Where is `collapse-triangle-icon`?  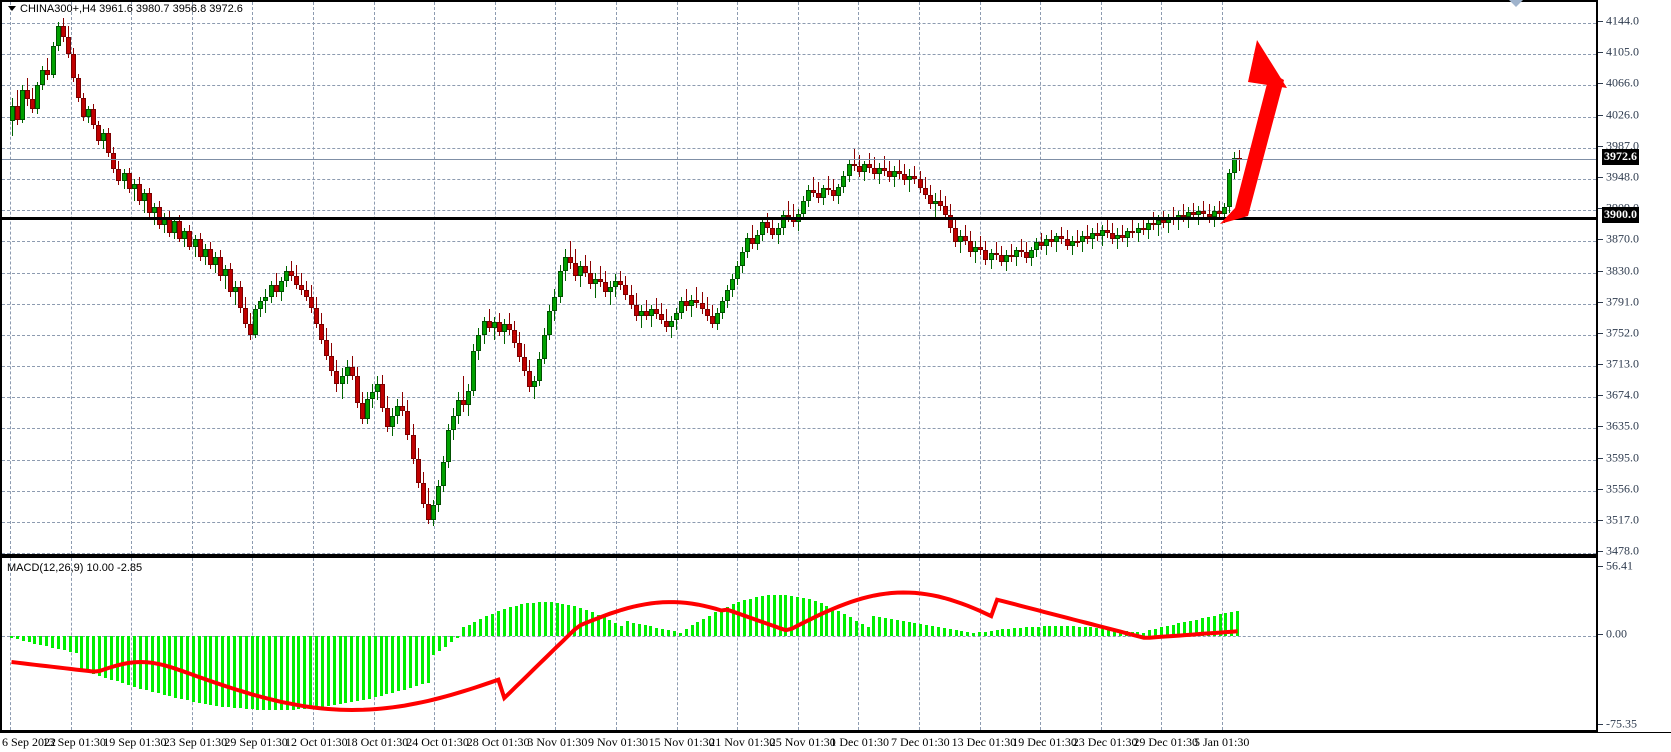 collapse-triangle-icon is located at coordinates (12, 8).